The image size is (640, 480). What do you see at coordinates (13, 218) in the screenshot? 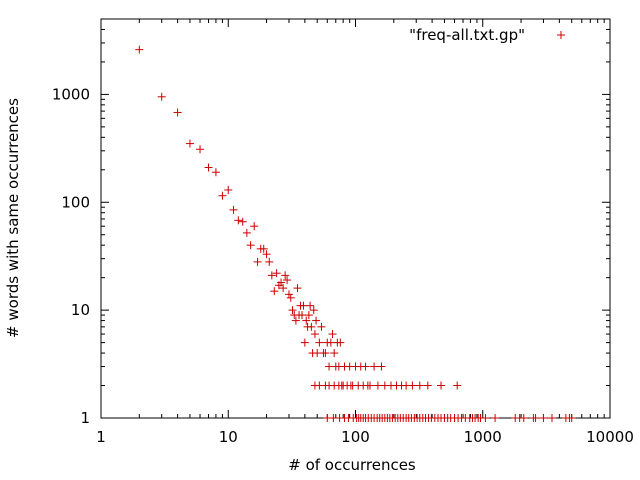
I see `y-axis-label: # words with same occurrences` at bounding box center [13, 218].